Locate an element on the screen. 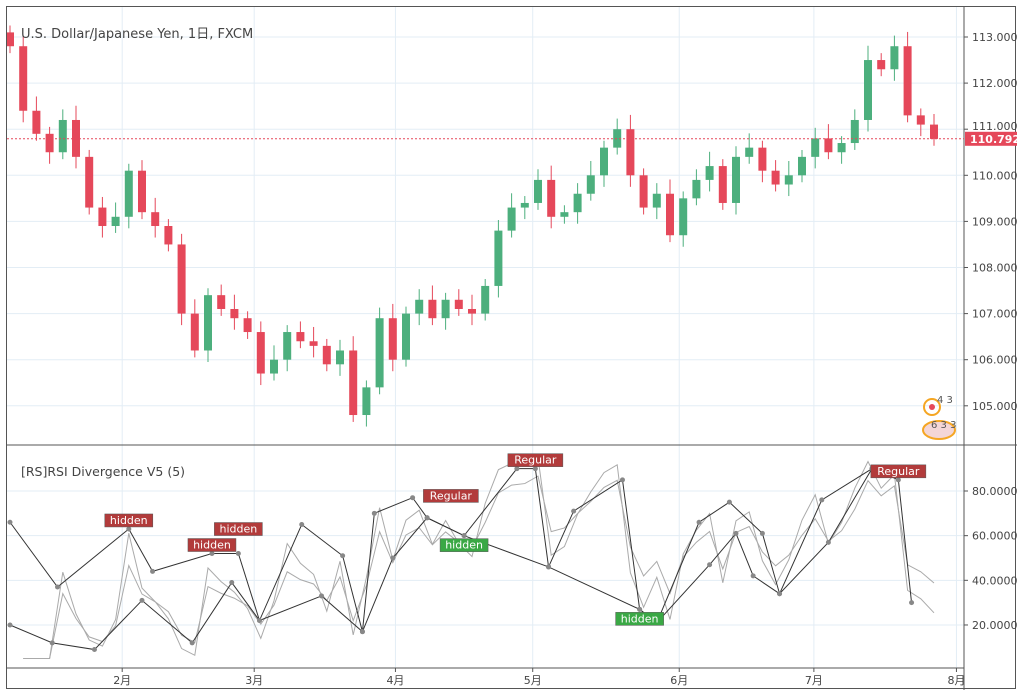 This screenshot has width=1023, height=695. time-label: 8月 is located at coordinates (956, 680).